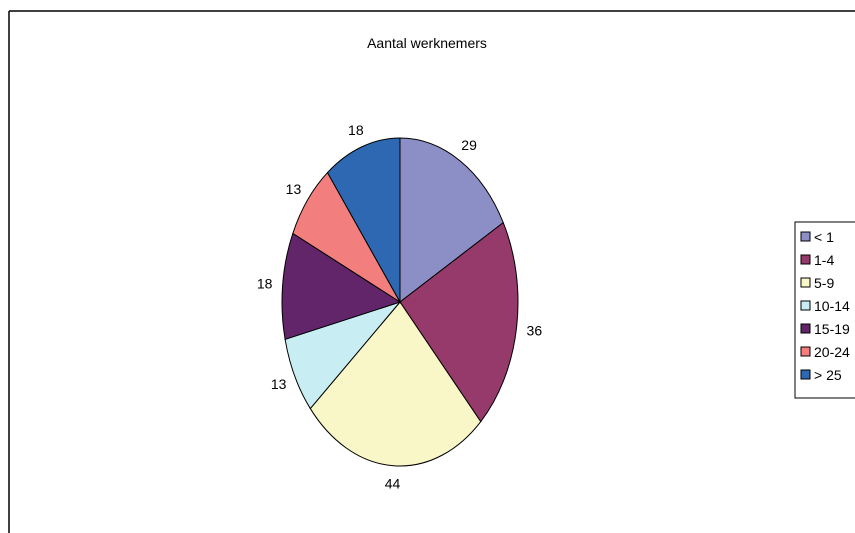  I want to click on data-label: 36, so click(535, 330).